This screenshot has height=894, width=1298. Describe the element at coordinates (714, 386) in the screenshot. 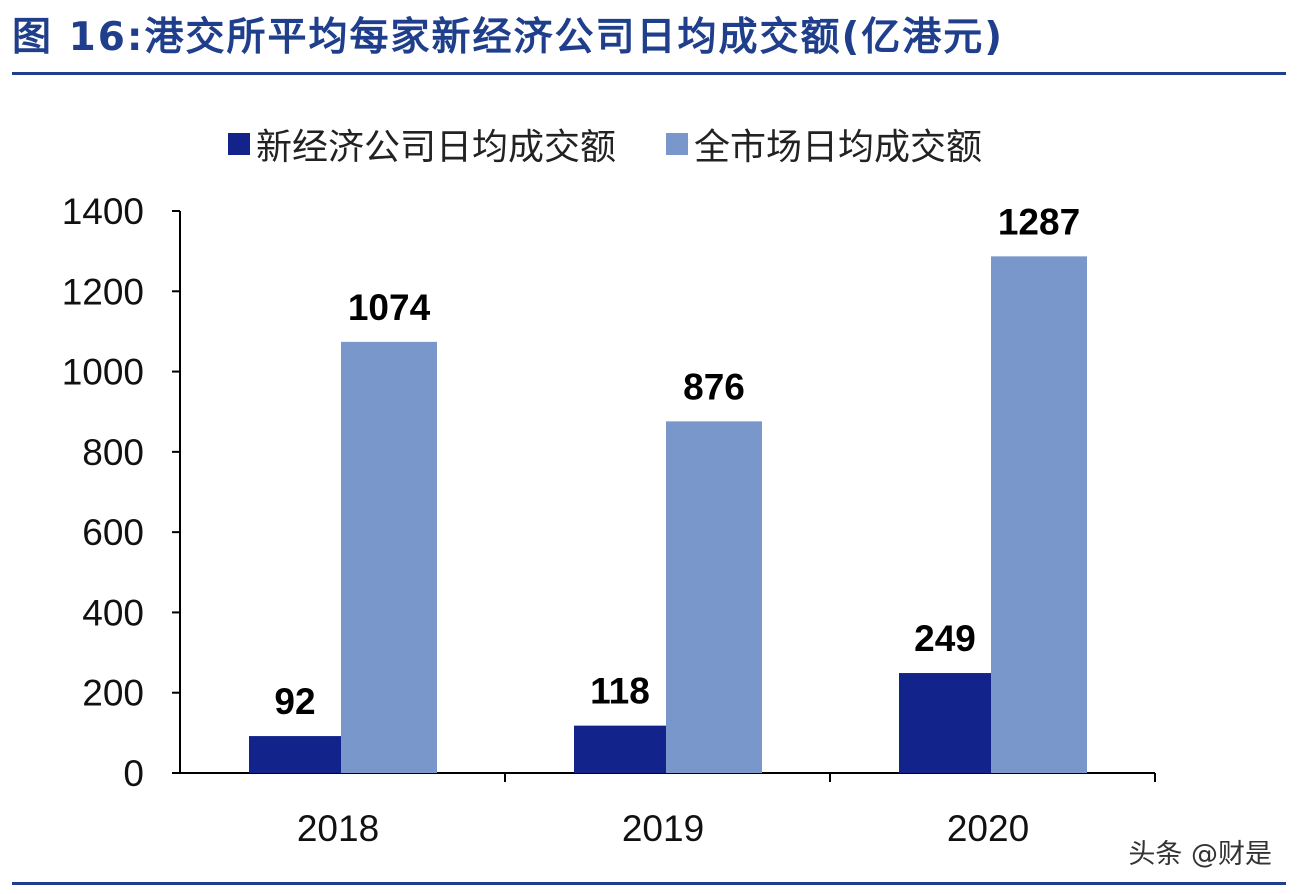

I see `data-label-2019-series-1: 876` at that location.